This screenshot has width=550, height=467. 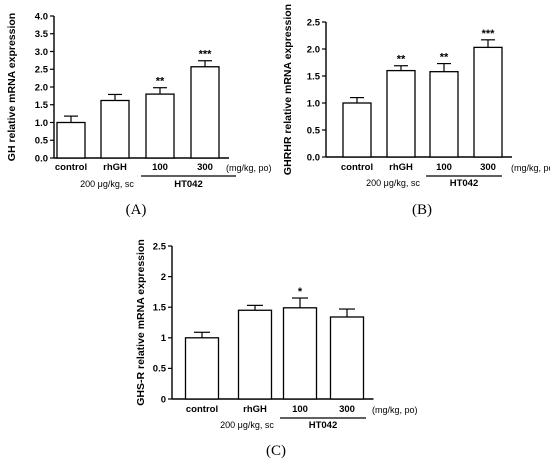 I want to click on y-axis-label: GHS-R relative mRNA expression, so click(x=141, y=322).